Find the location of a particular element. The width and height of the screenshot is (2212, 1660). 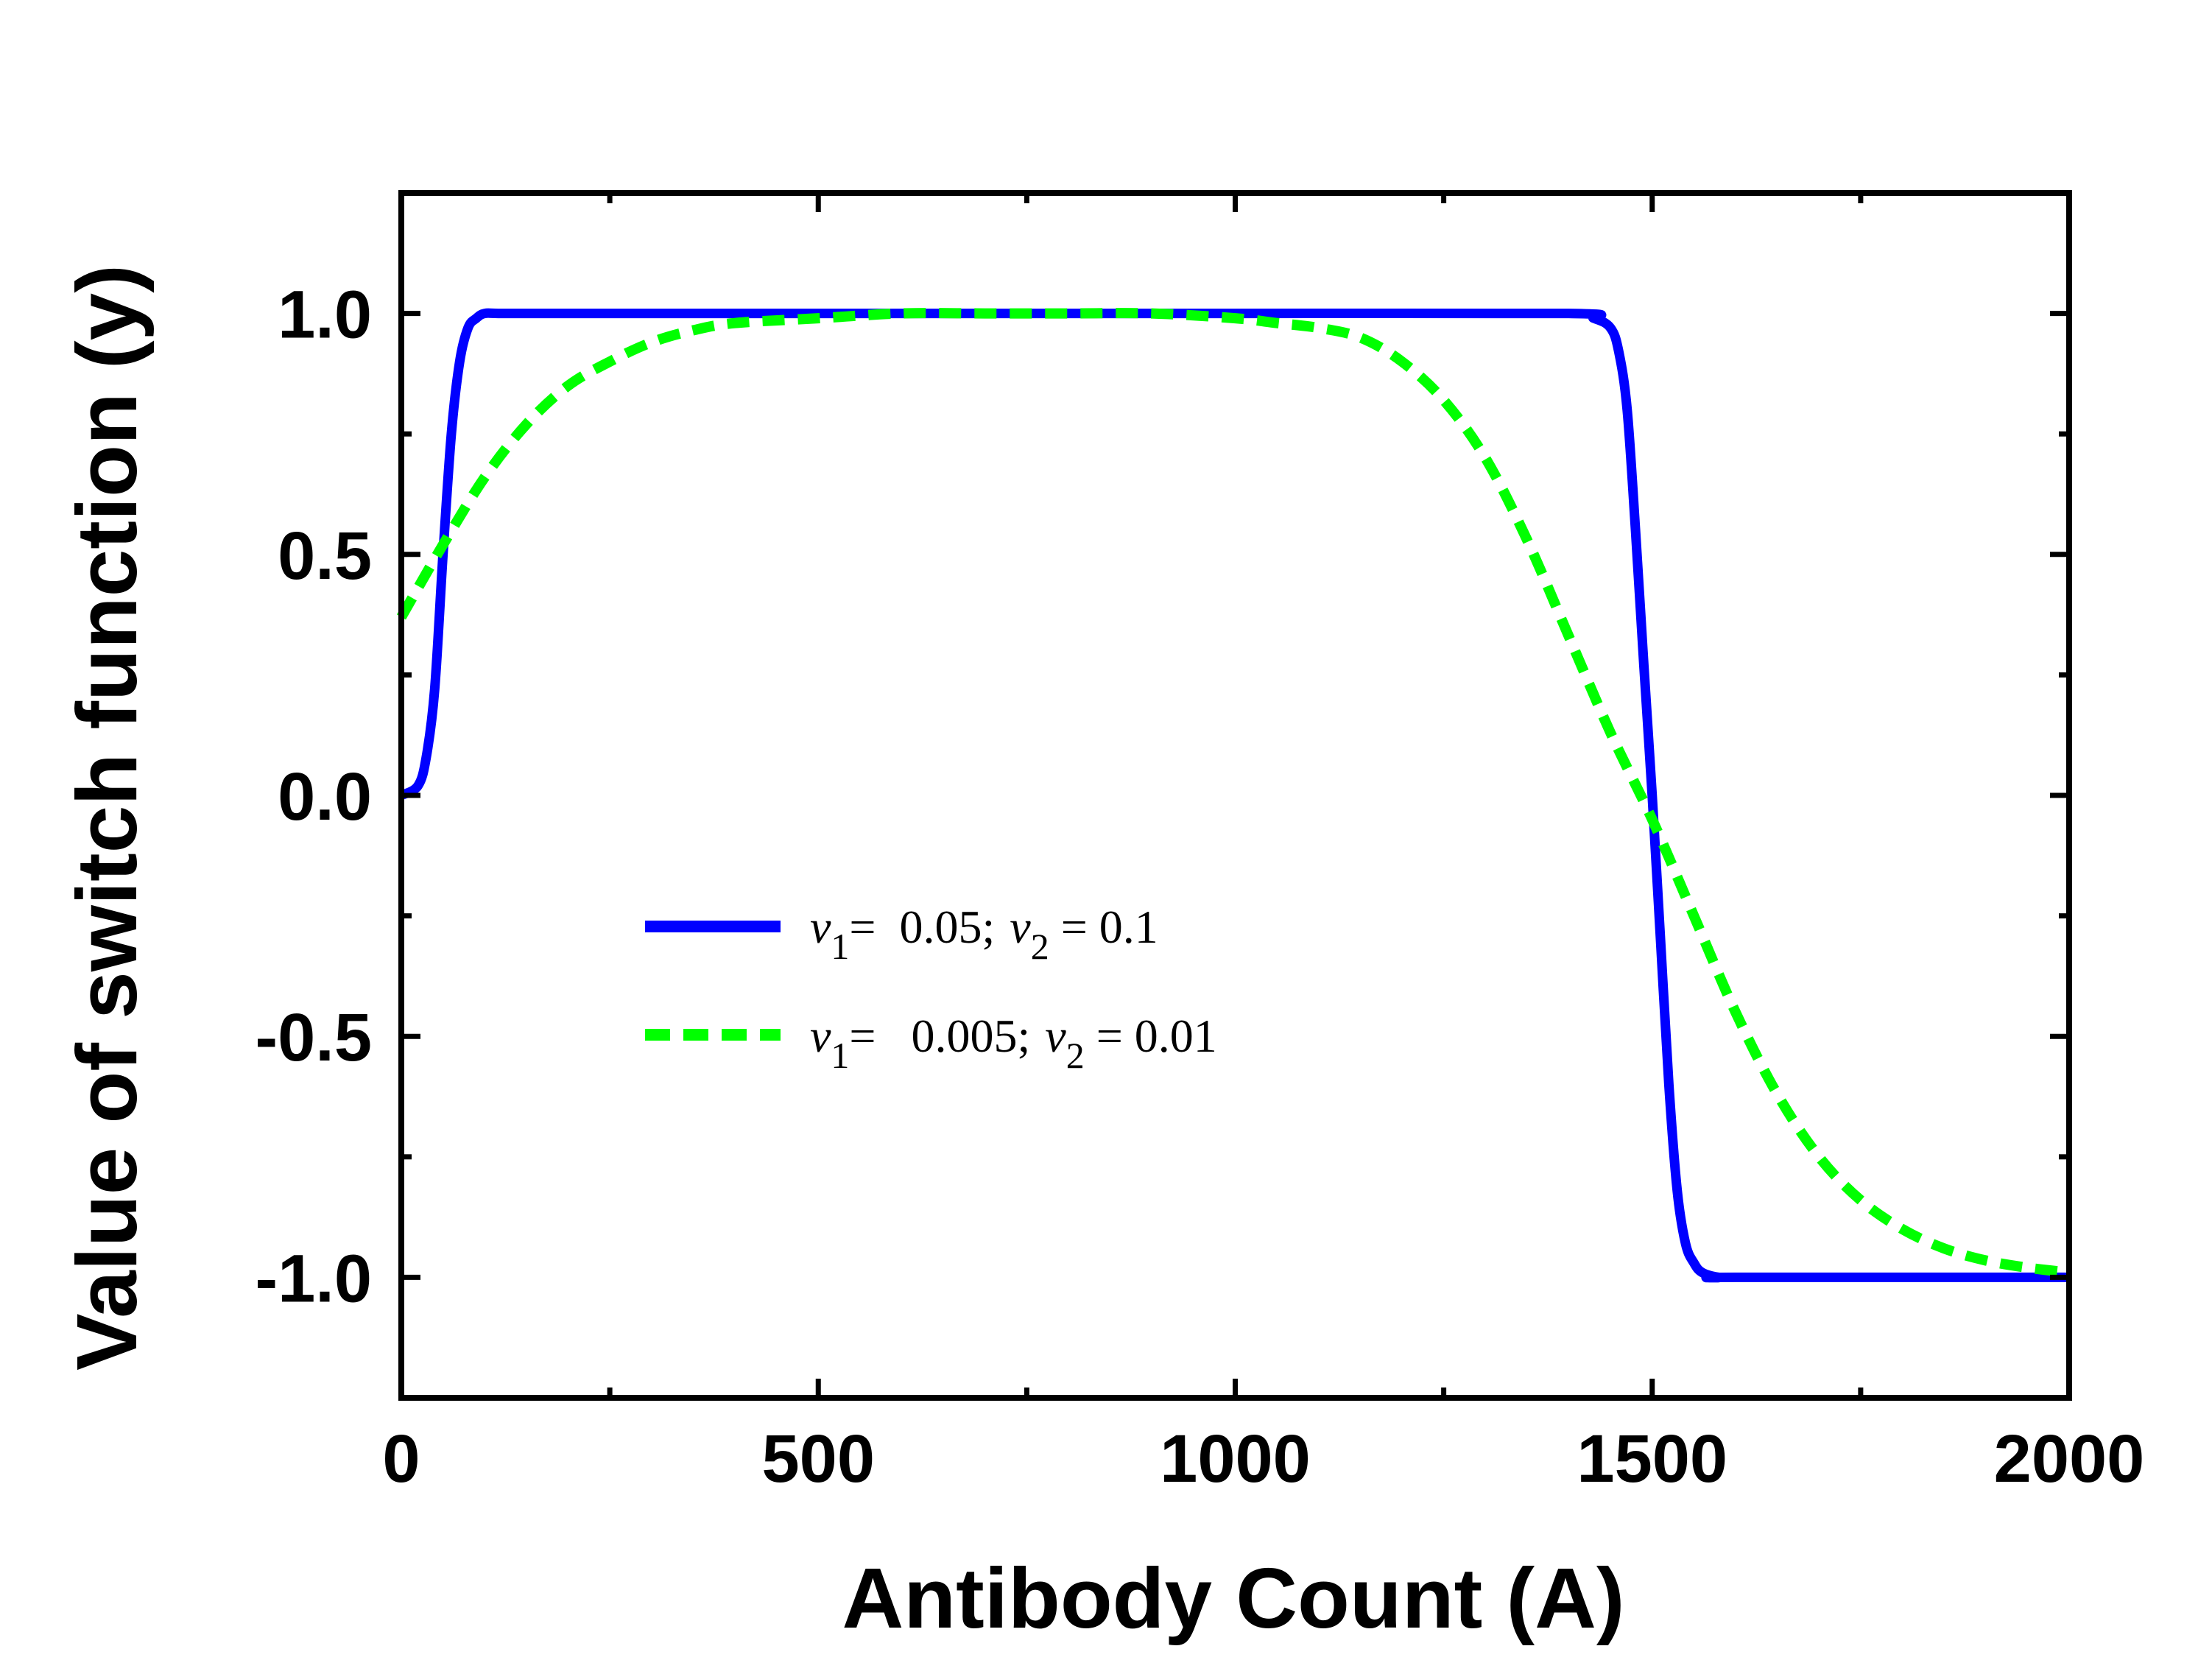

legend-nu2-value: = 0.1 is located at coordinates (1103, 927).